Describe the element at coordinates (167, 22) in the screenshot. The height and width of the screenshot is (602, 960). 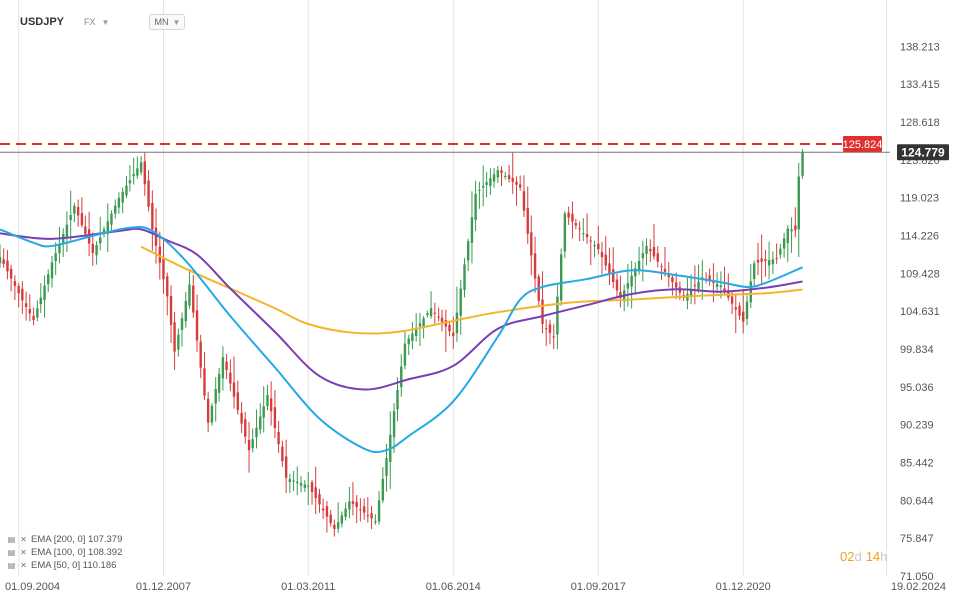
I see `timeframe-dropdown: MN ▼` at that location.